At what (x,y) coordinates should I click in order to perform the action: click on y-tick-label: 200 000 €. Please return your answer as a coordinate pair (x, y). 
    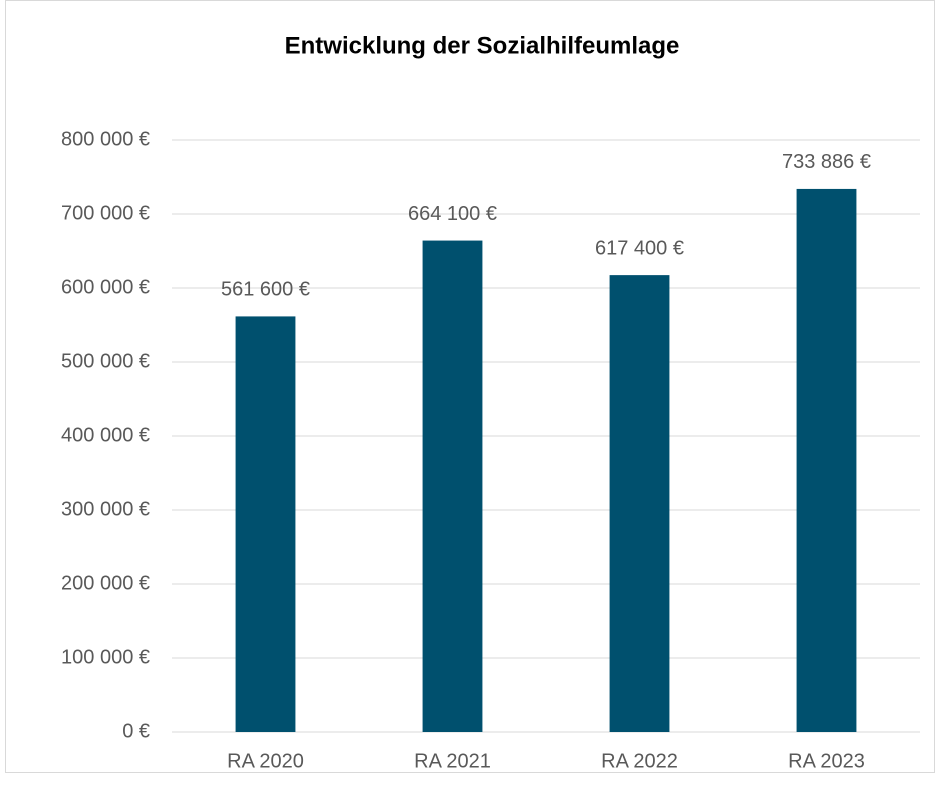
    Looking at the image, I should click on (105, 583).